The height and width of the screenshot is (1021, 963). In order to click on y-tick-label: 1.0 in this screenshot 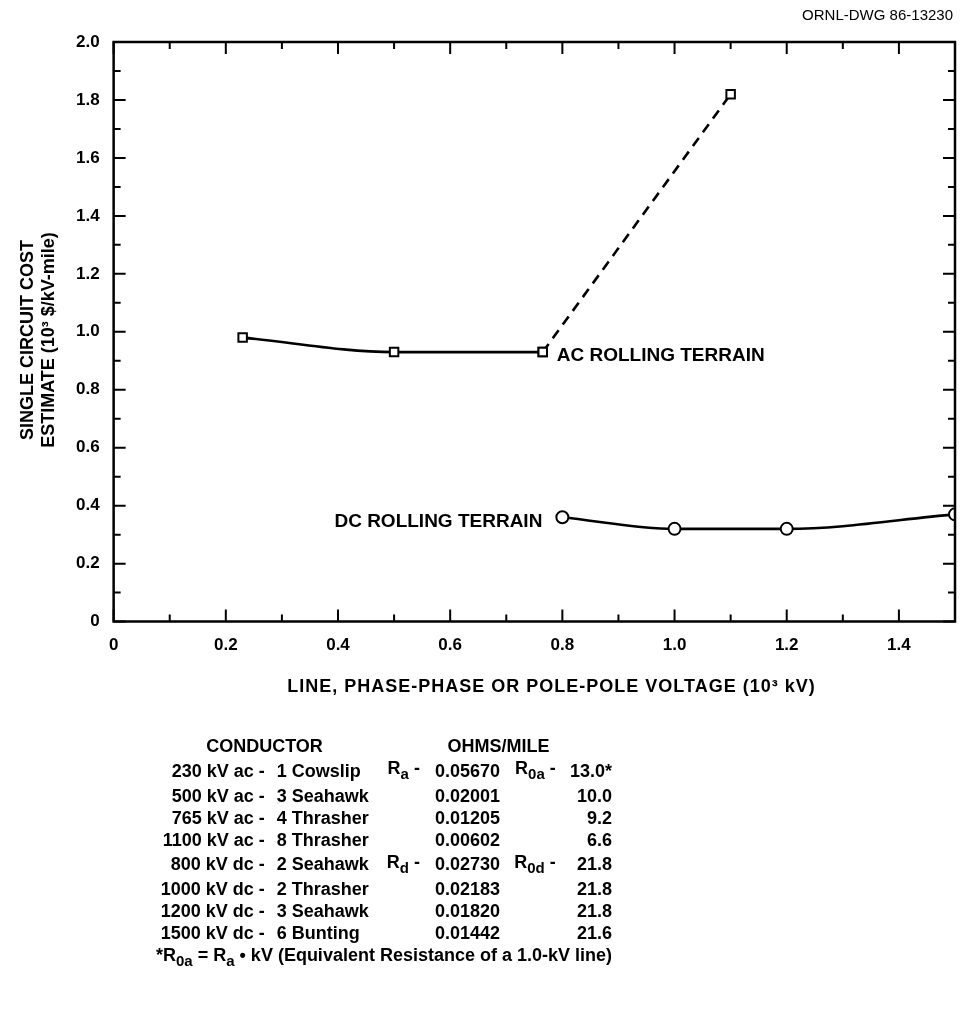, I will do `click(87, 331)`.